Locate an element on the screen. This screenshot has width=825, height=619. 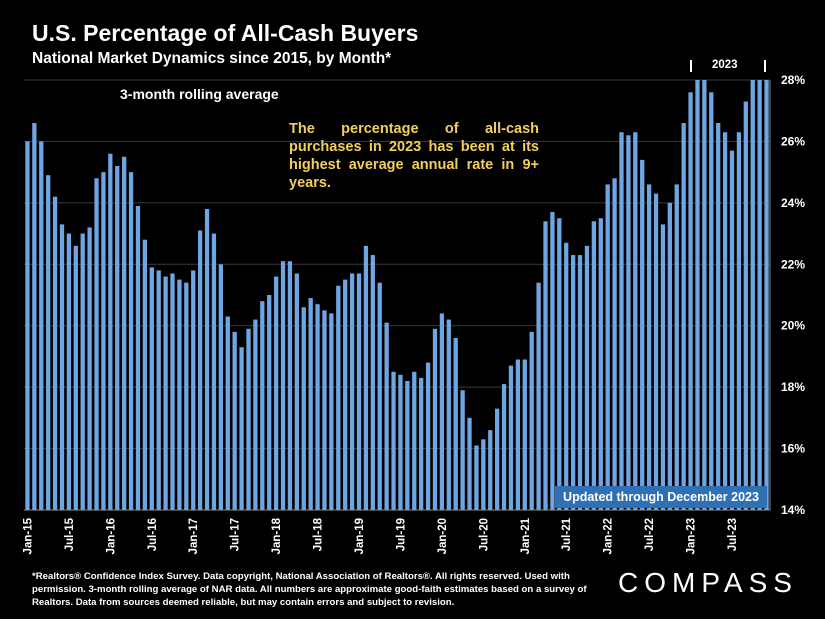
x-tick-label: Jul-15 is located at coordinates (70, 534).